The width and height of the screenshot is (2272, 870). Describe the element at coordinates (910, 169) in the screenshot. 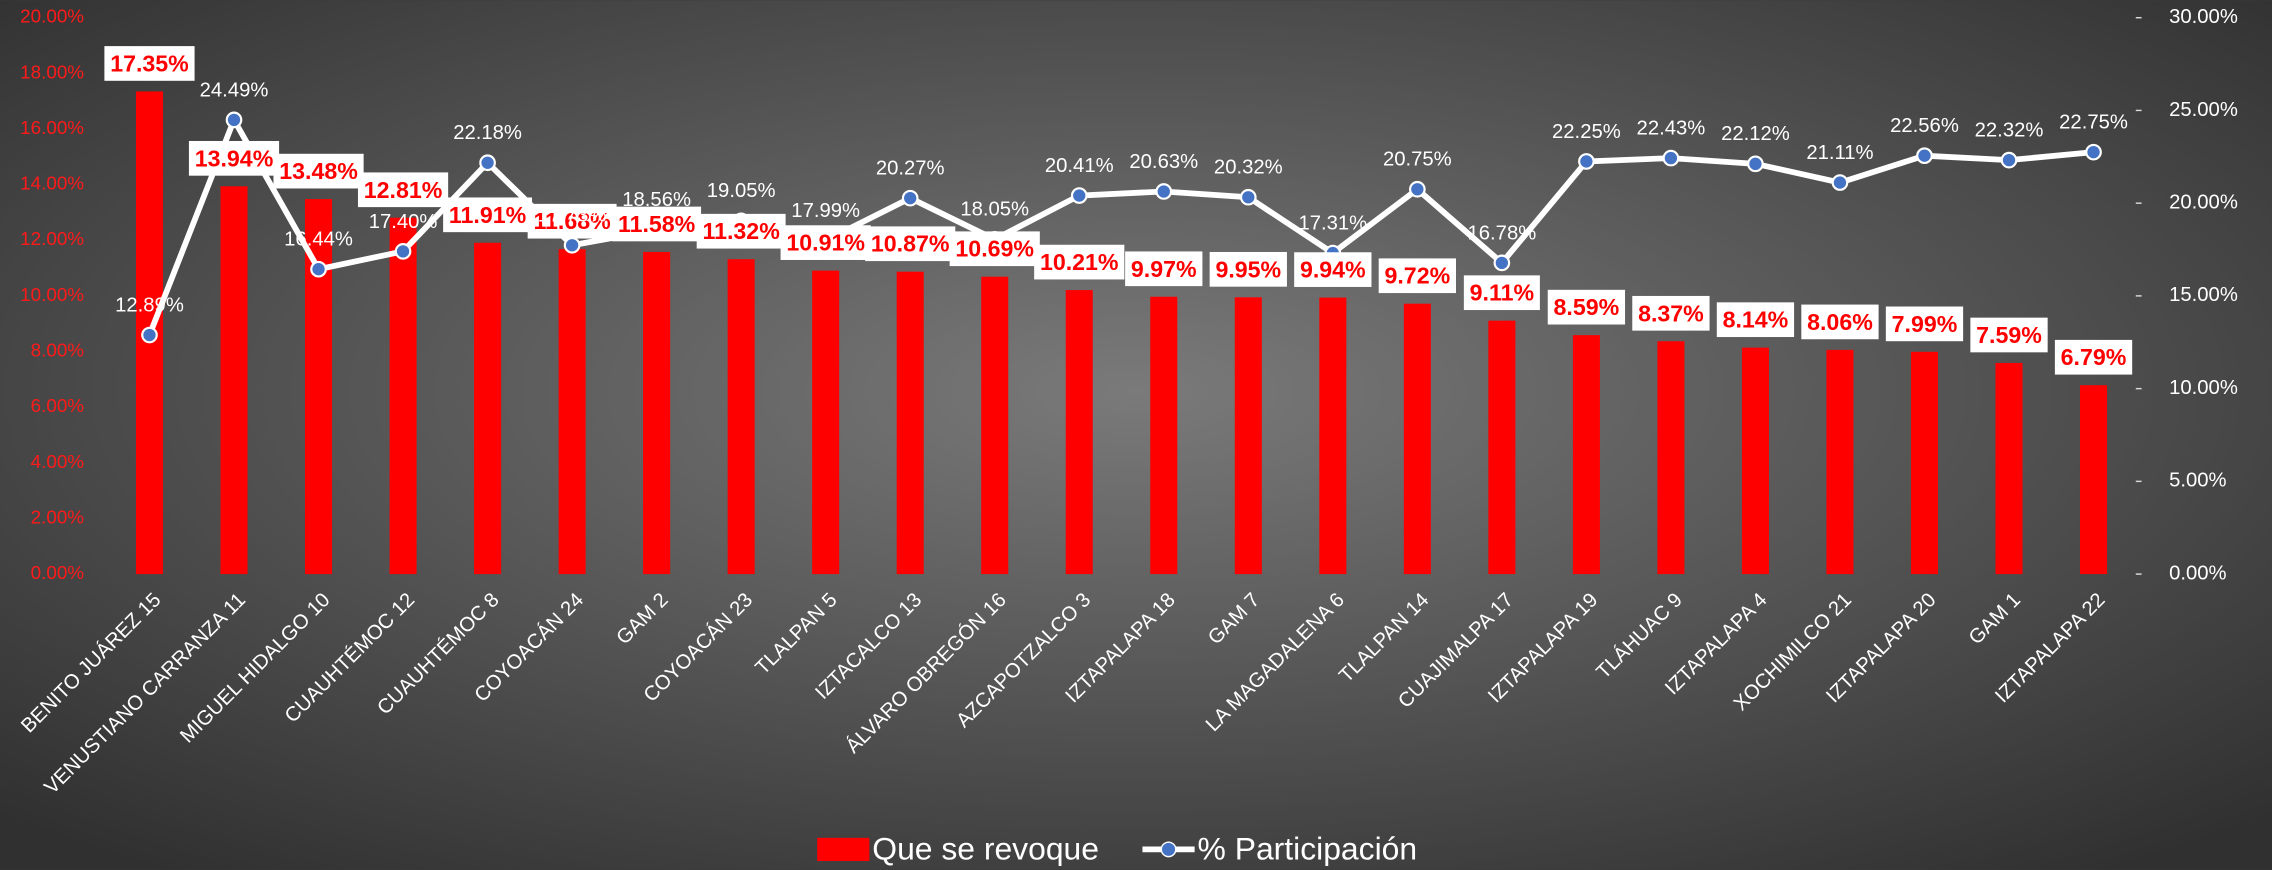

I see `line-value-label: 20.27%` at that location.